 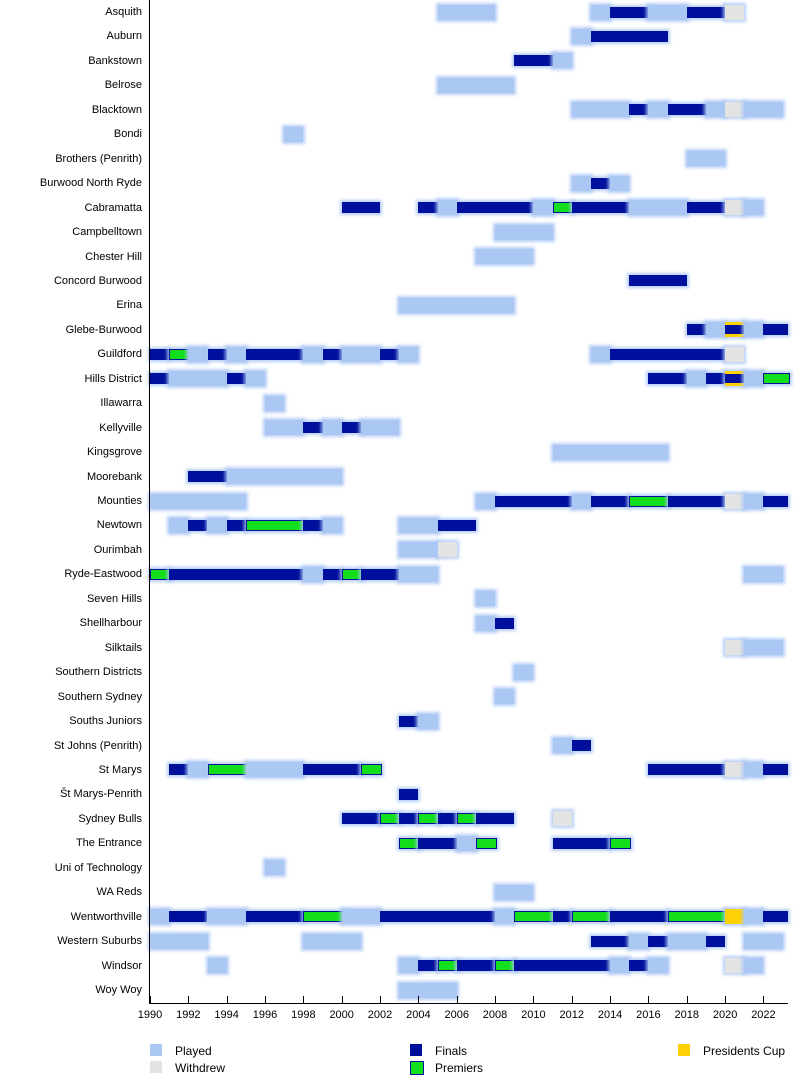 I want to click on axis-tick-label: 2004, so click(x=418, y=1015).